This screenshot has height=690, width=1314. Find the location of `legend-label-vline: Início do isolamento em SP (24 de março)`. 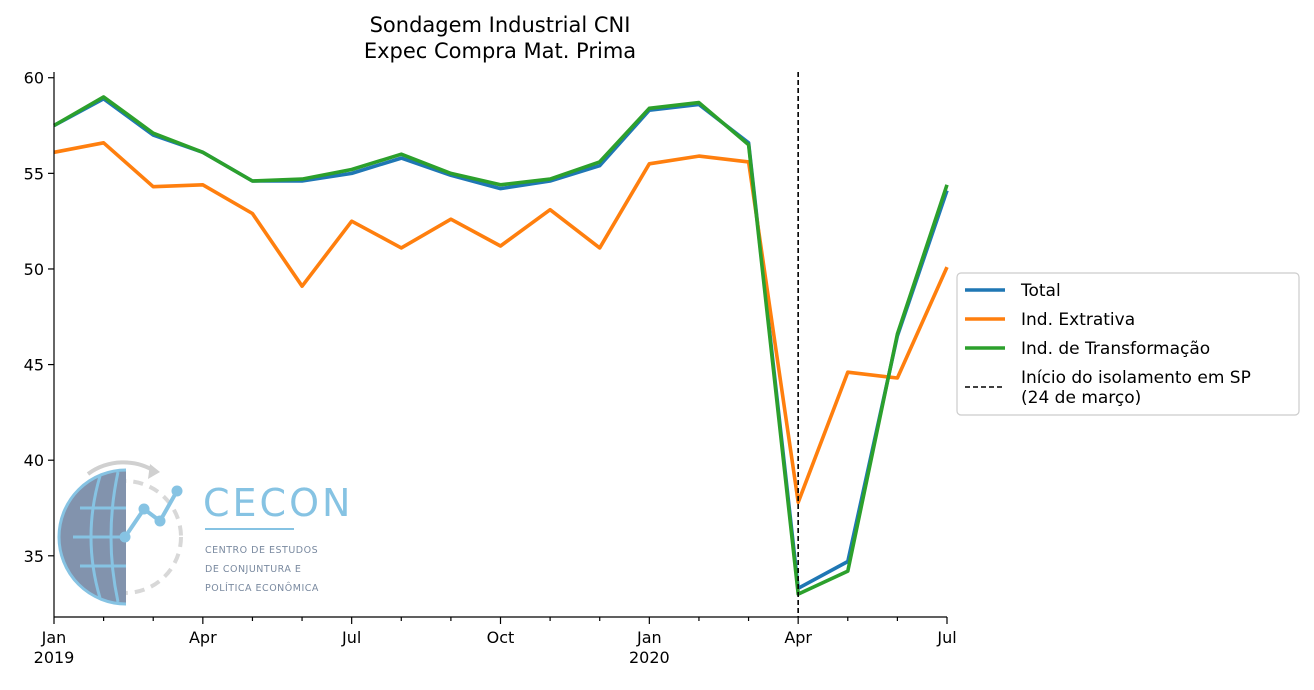

legend-label-vline: Início do isolamento em SP (24 de março) is located at coordinates (1136, 388).